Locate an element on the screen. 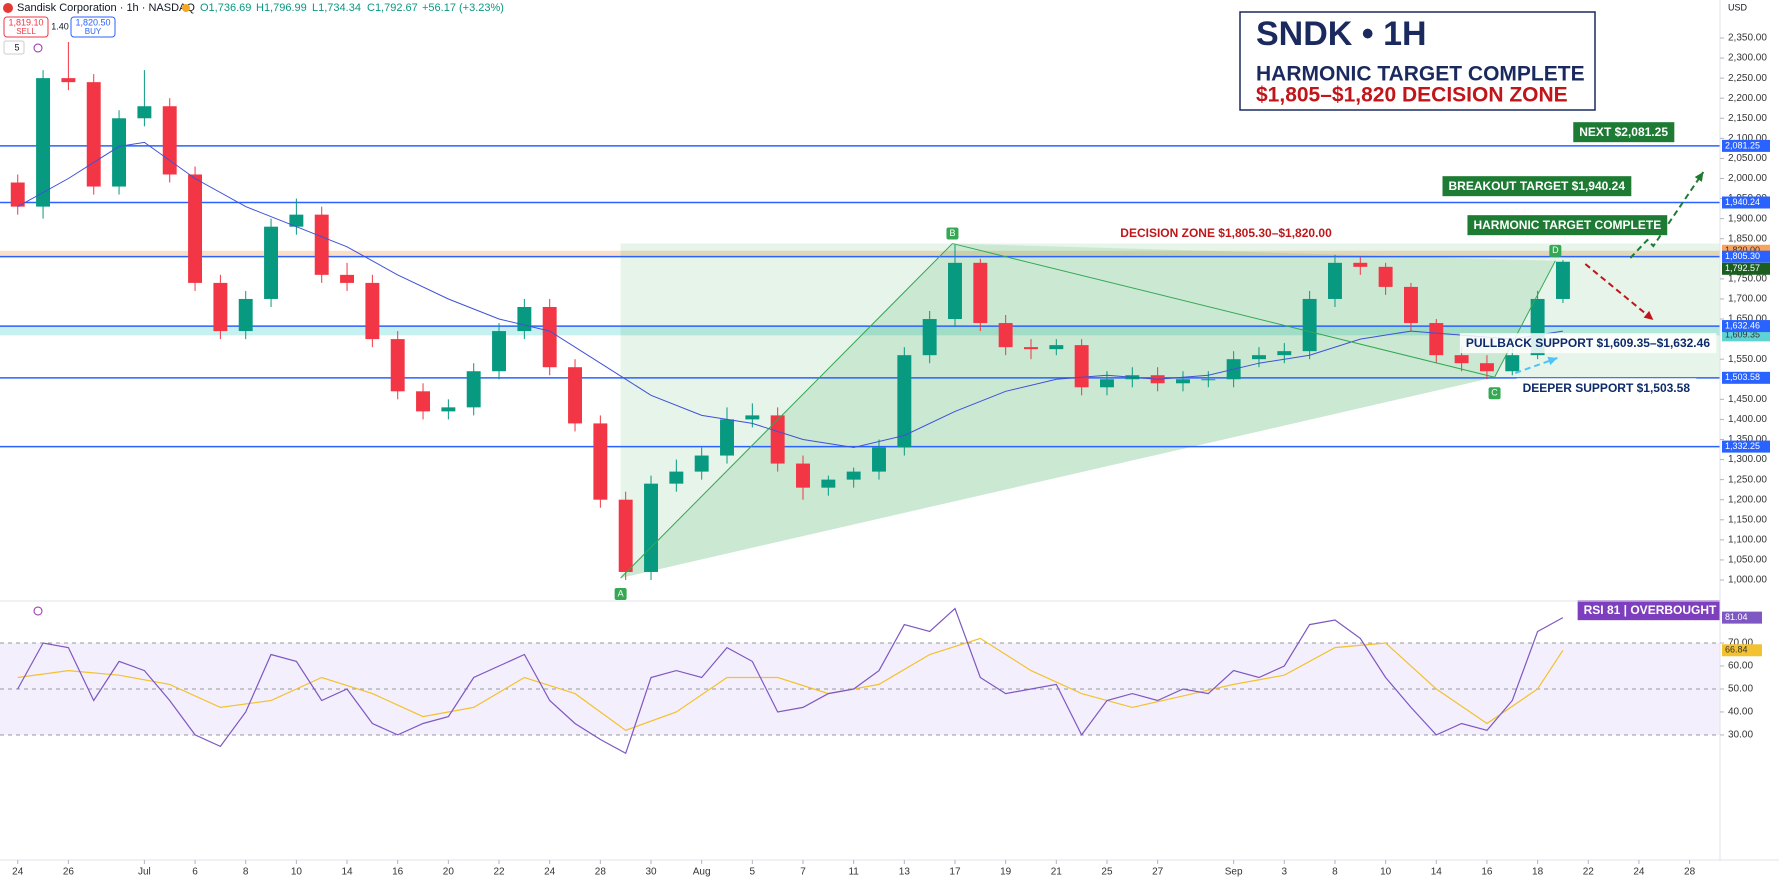 Image resolution: width=1779 pixels, height=884 pixels. annotation: PULLBACK SUPPORT $1,609.35–$1,632.46 is located at coordinates (1588, 343).